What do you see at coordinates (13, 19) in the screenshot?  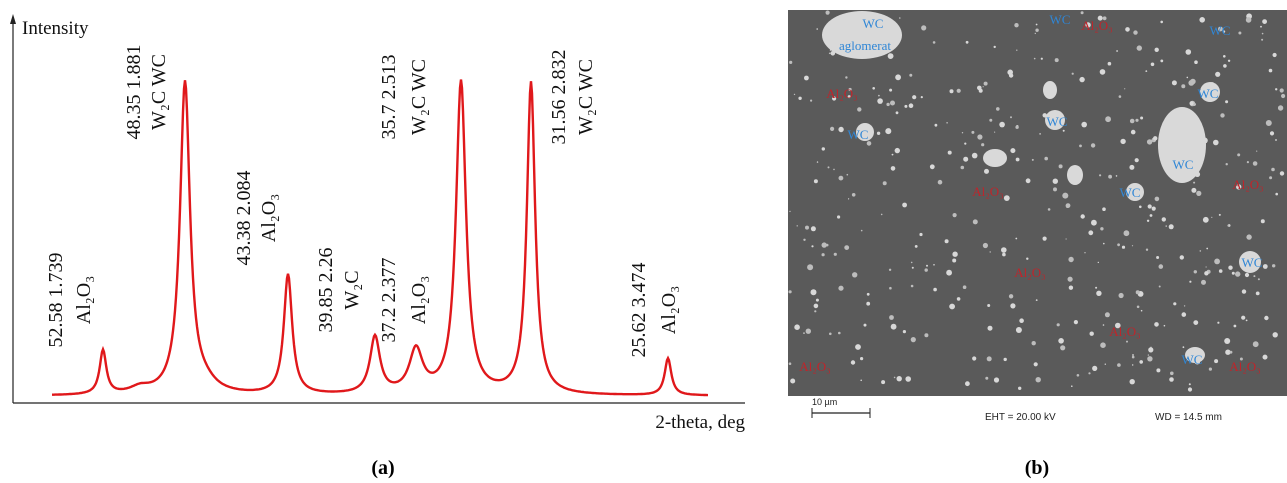 I see `y-axis-arrow` at bounding box center [13, 19].